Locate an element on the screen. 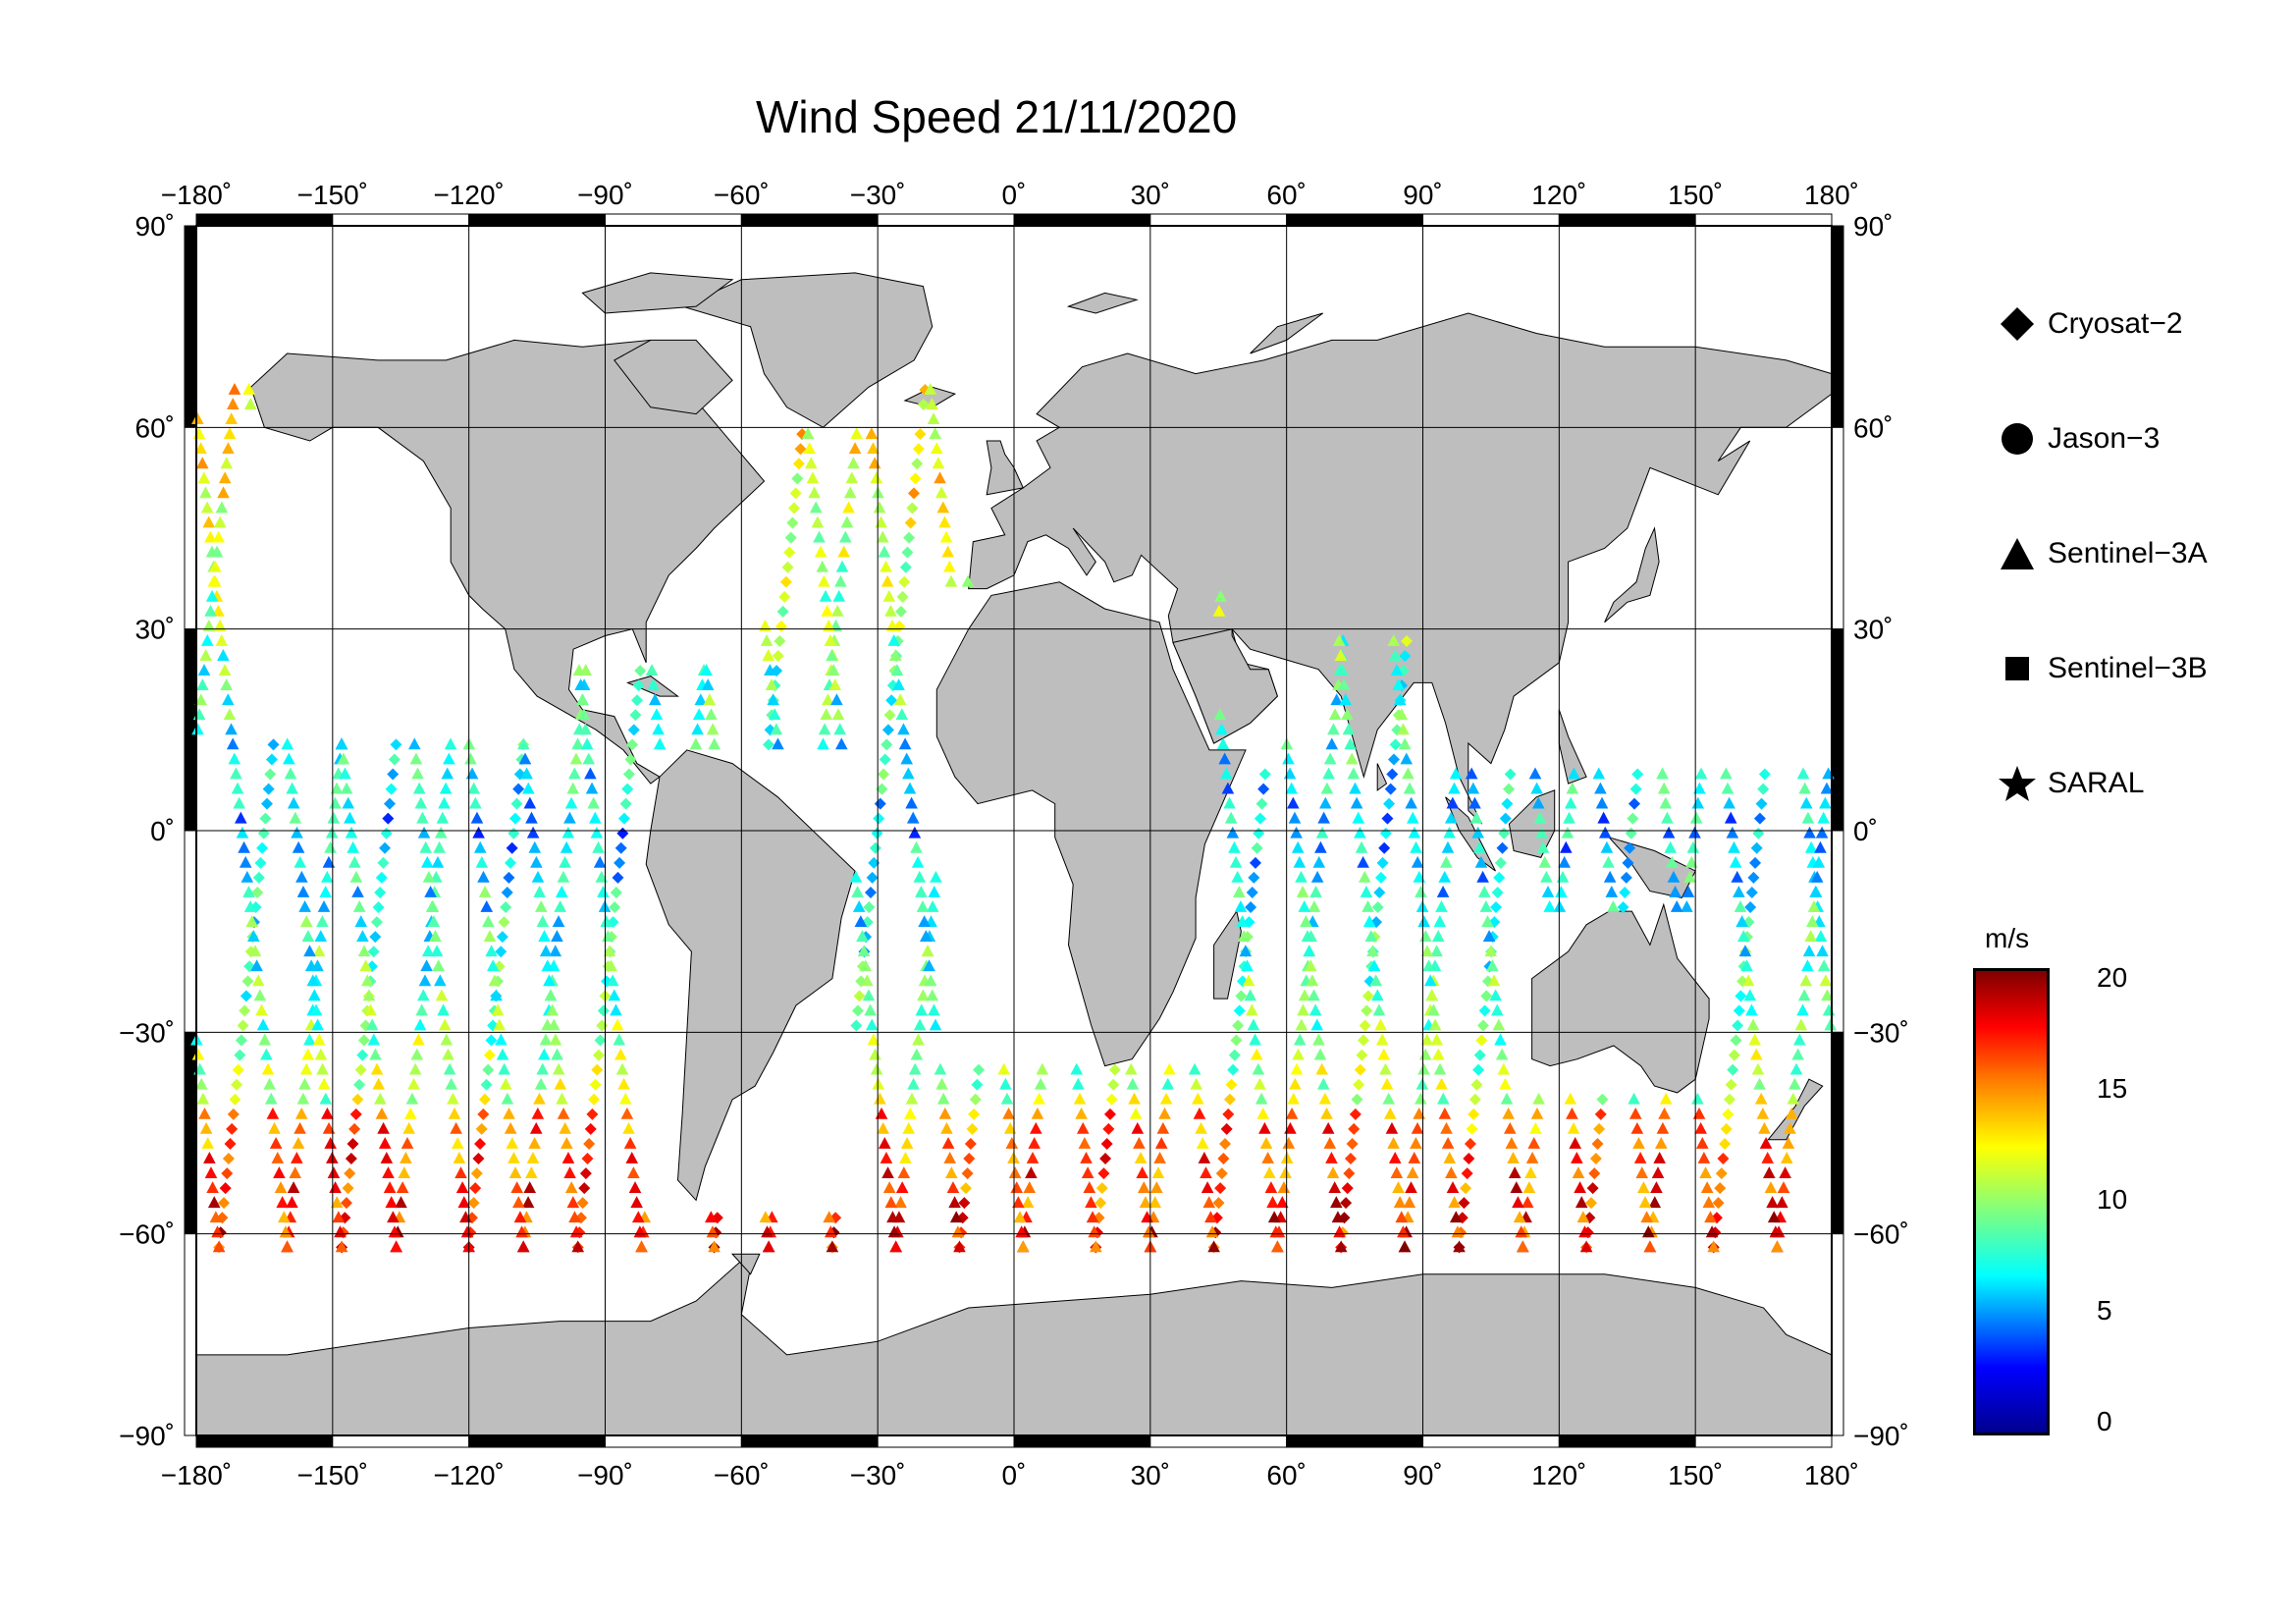 The width and height of the screenshot is (2296, 1623). landmass-baffin is located at coordinates (673, 377).